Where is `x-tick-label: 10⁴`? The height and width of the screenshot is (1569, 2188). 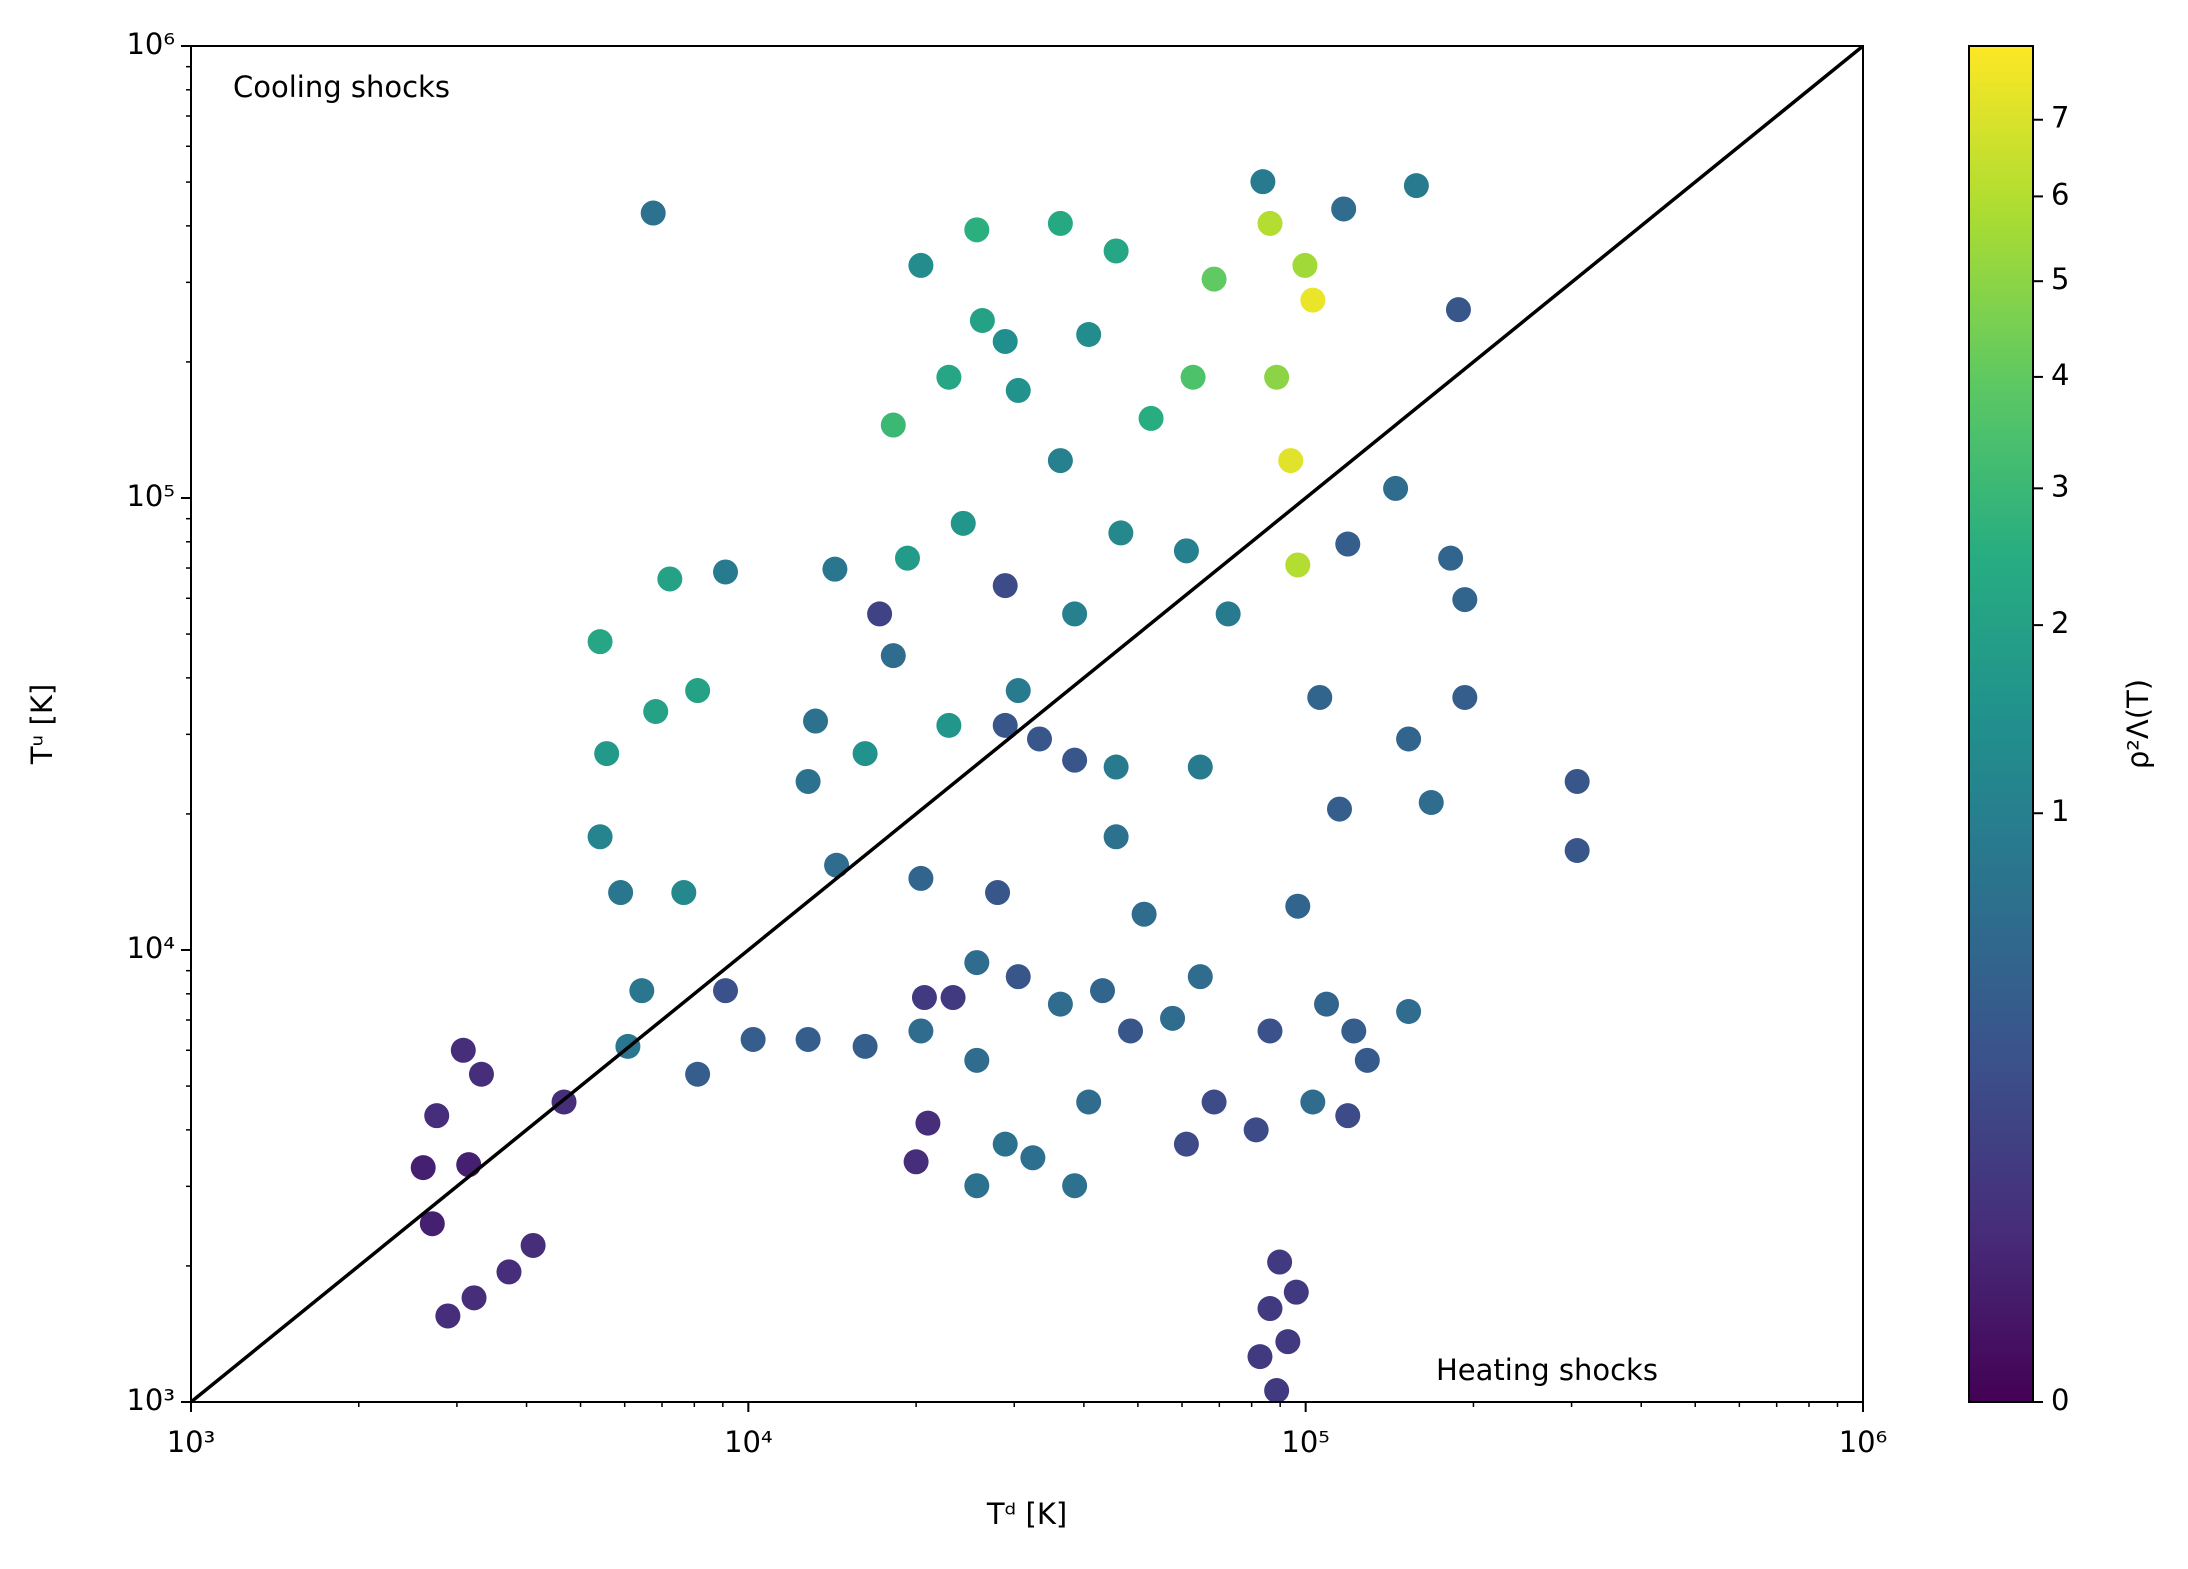 x-tick-label: 10⁴ is located at coordinates (748, 1442).